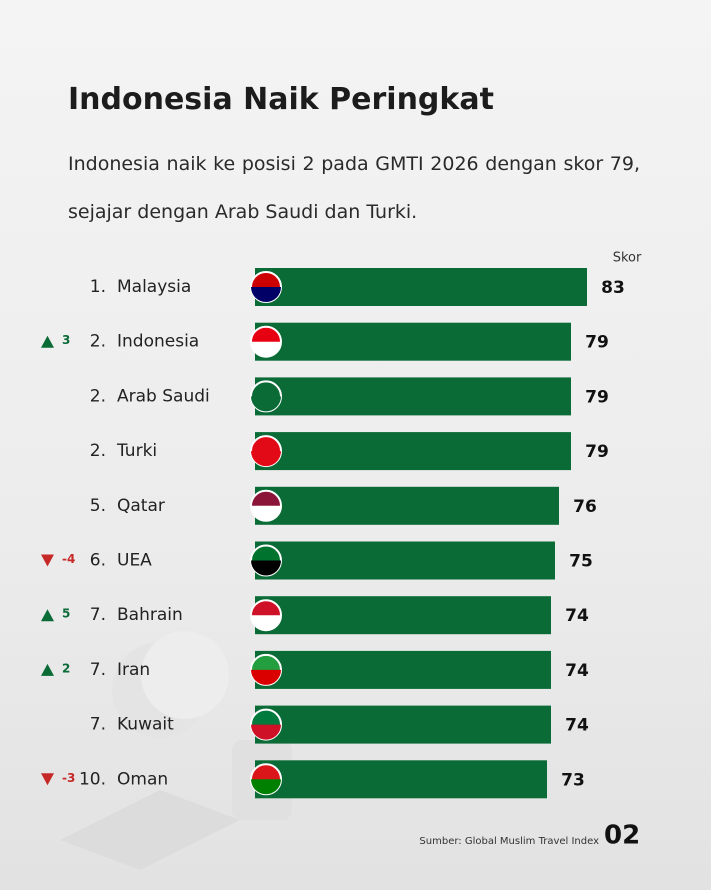  What do you see at coordinates (133, 670) in the screenshot?
I see `country: Iran` at bounding box center [133, 670].